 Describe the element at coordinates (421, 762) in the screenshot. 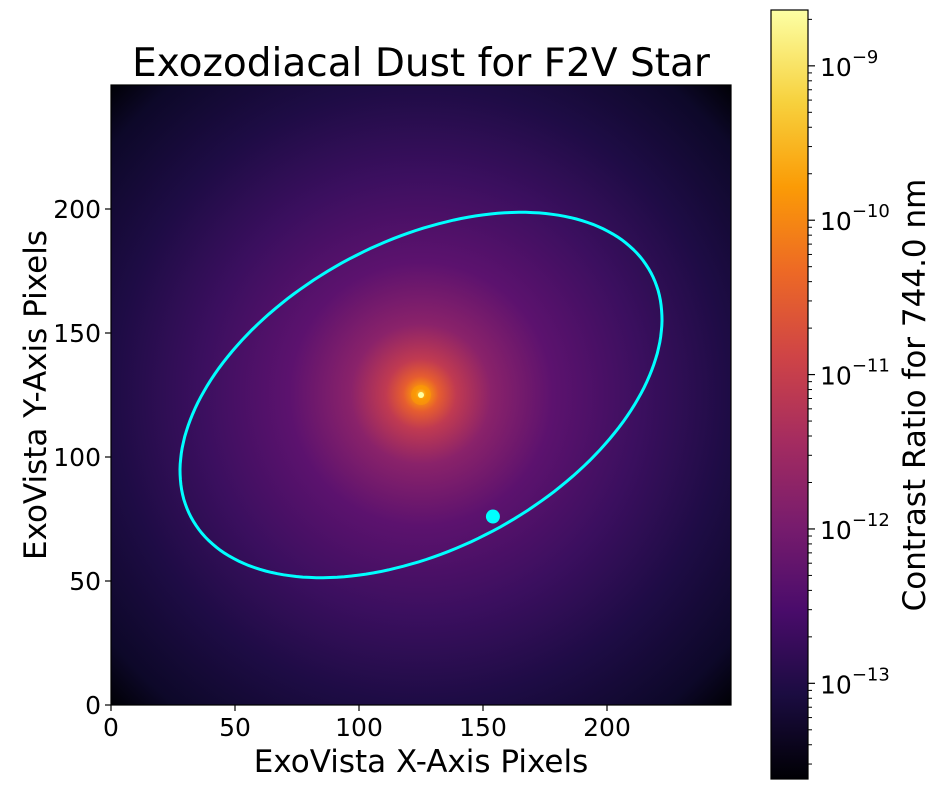

I see `x-axis-label: ExoVista X-Axis Pixels` at that location.